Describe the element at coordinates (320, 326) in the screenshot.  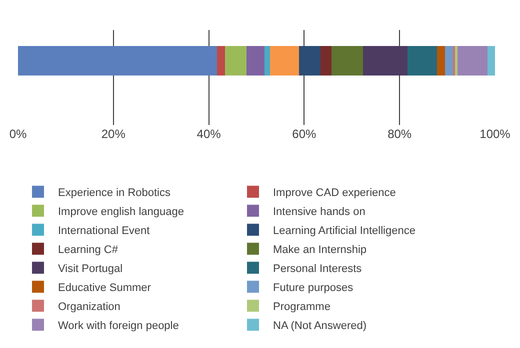
I see `legend-label: NA (Not Answered)` at that location.